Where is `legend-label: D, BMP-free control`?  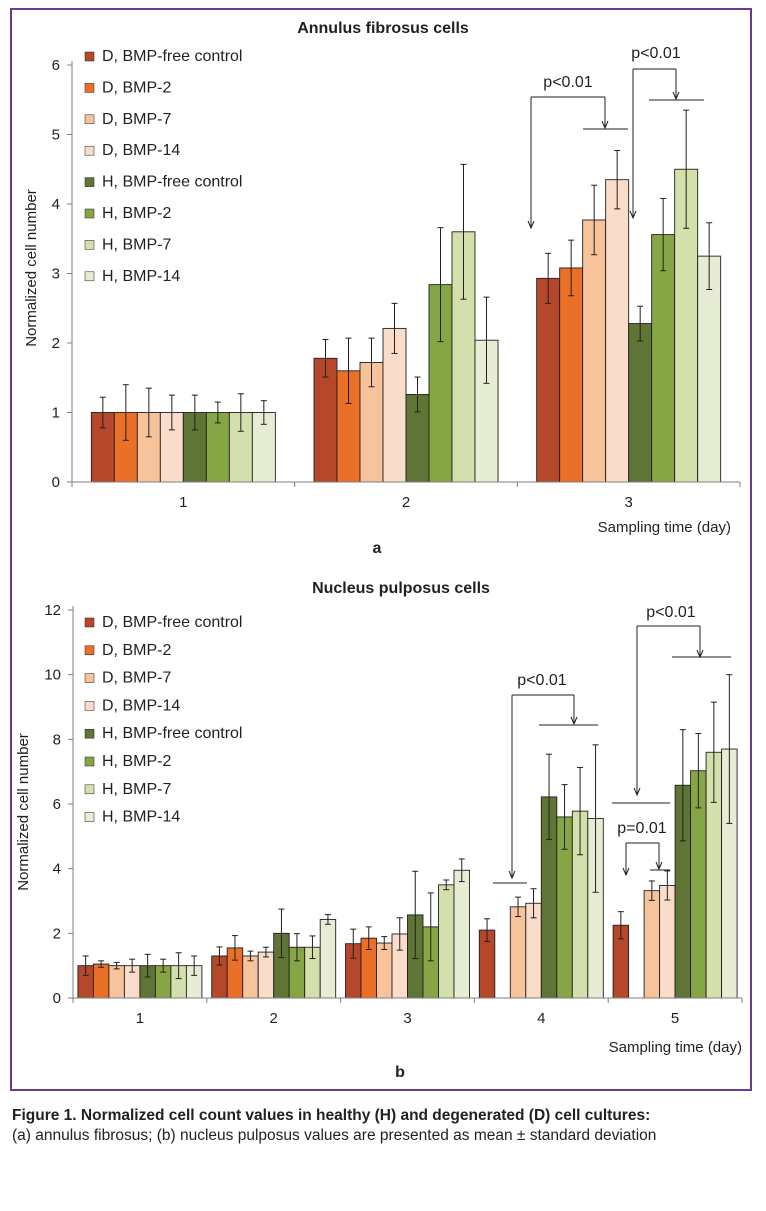 legend-label: D, BMP-free control is located at coordinates (172, 56).